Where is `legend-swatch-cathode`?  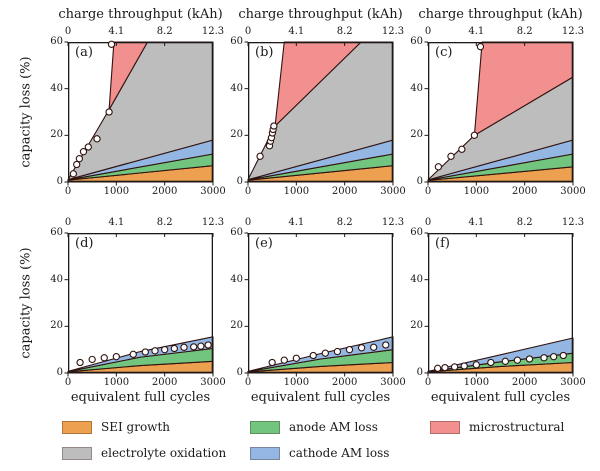
legend-swatch-cathode is located at coordinates (265, 453).